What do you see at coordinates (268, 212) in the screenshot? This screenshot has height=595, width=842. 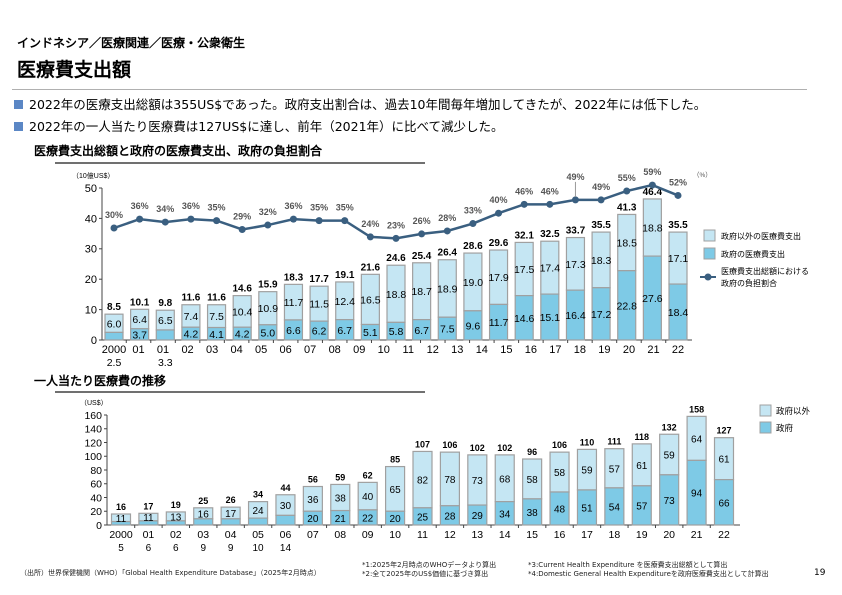 I see `ratio-label: 32%` at bounding box center [268, 212].